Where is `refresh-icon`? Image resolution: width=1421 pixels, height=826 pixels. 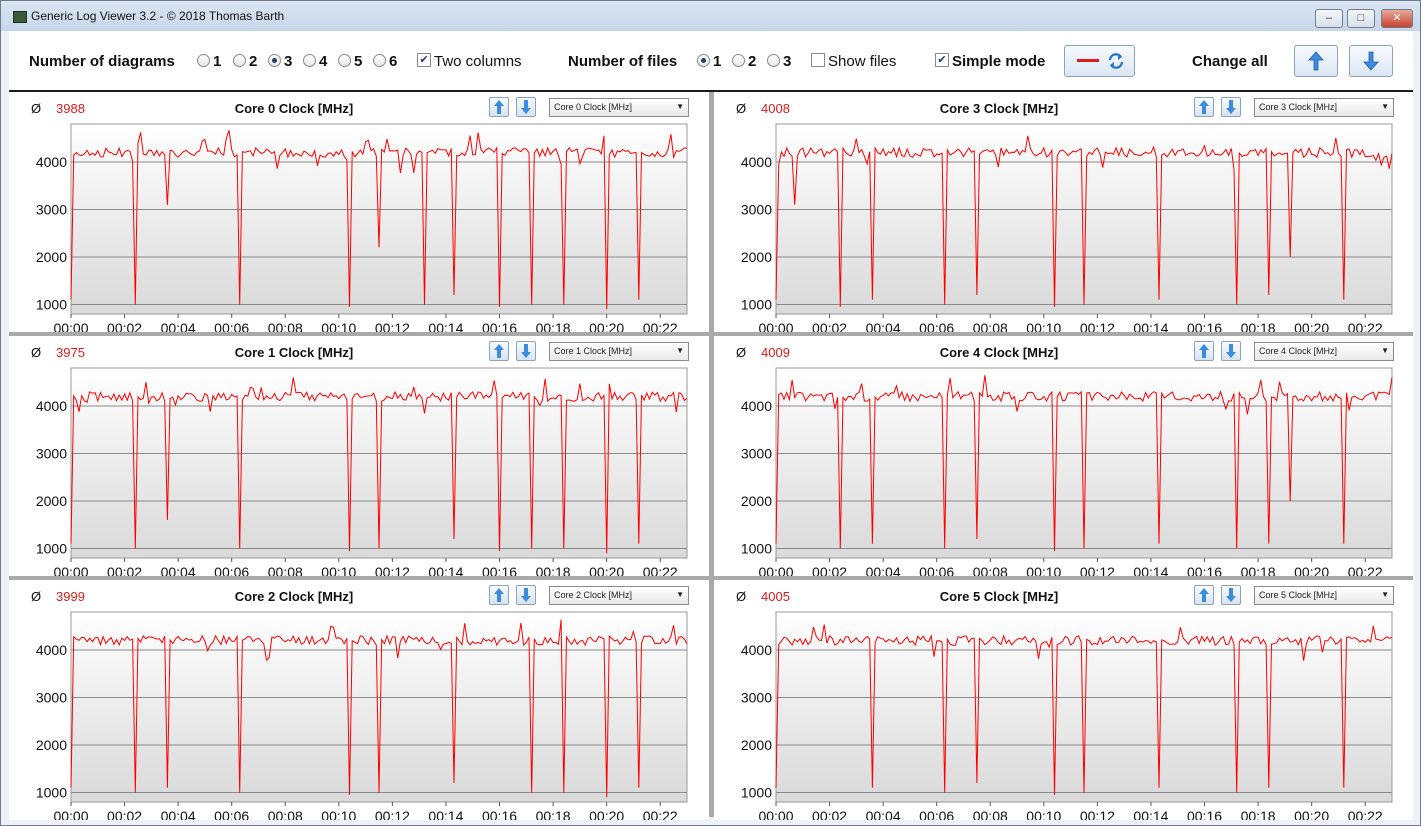
refresh-icon is located at coordinates (1116, 61).